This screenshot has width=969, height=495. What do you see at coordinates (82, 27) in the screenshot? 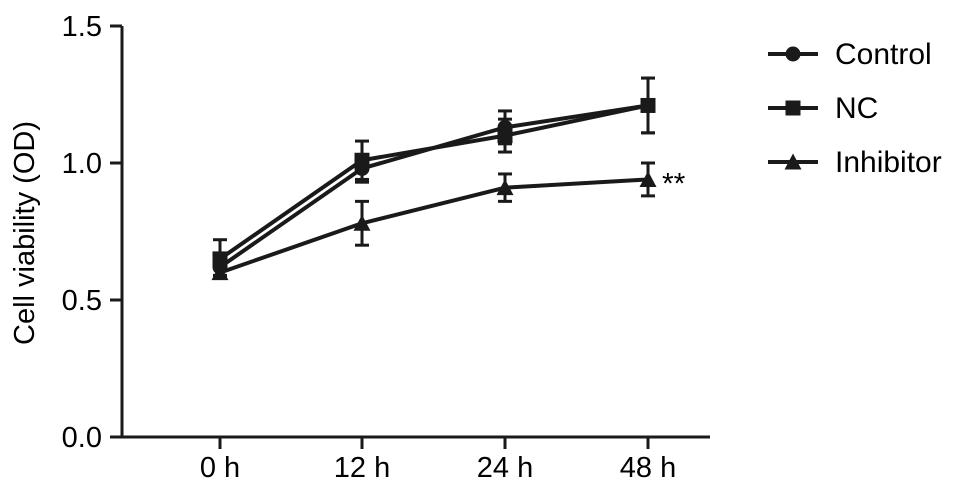
I see `y-tick-label: 1.5` at bounding box center [82, 27].